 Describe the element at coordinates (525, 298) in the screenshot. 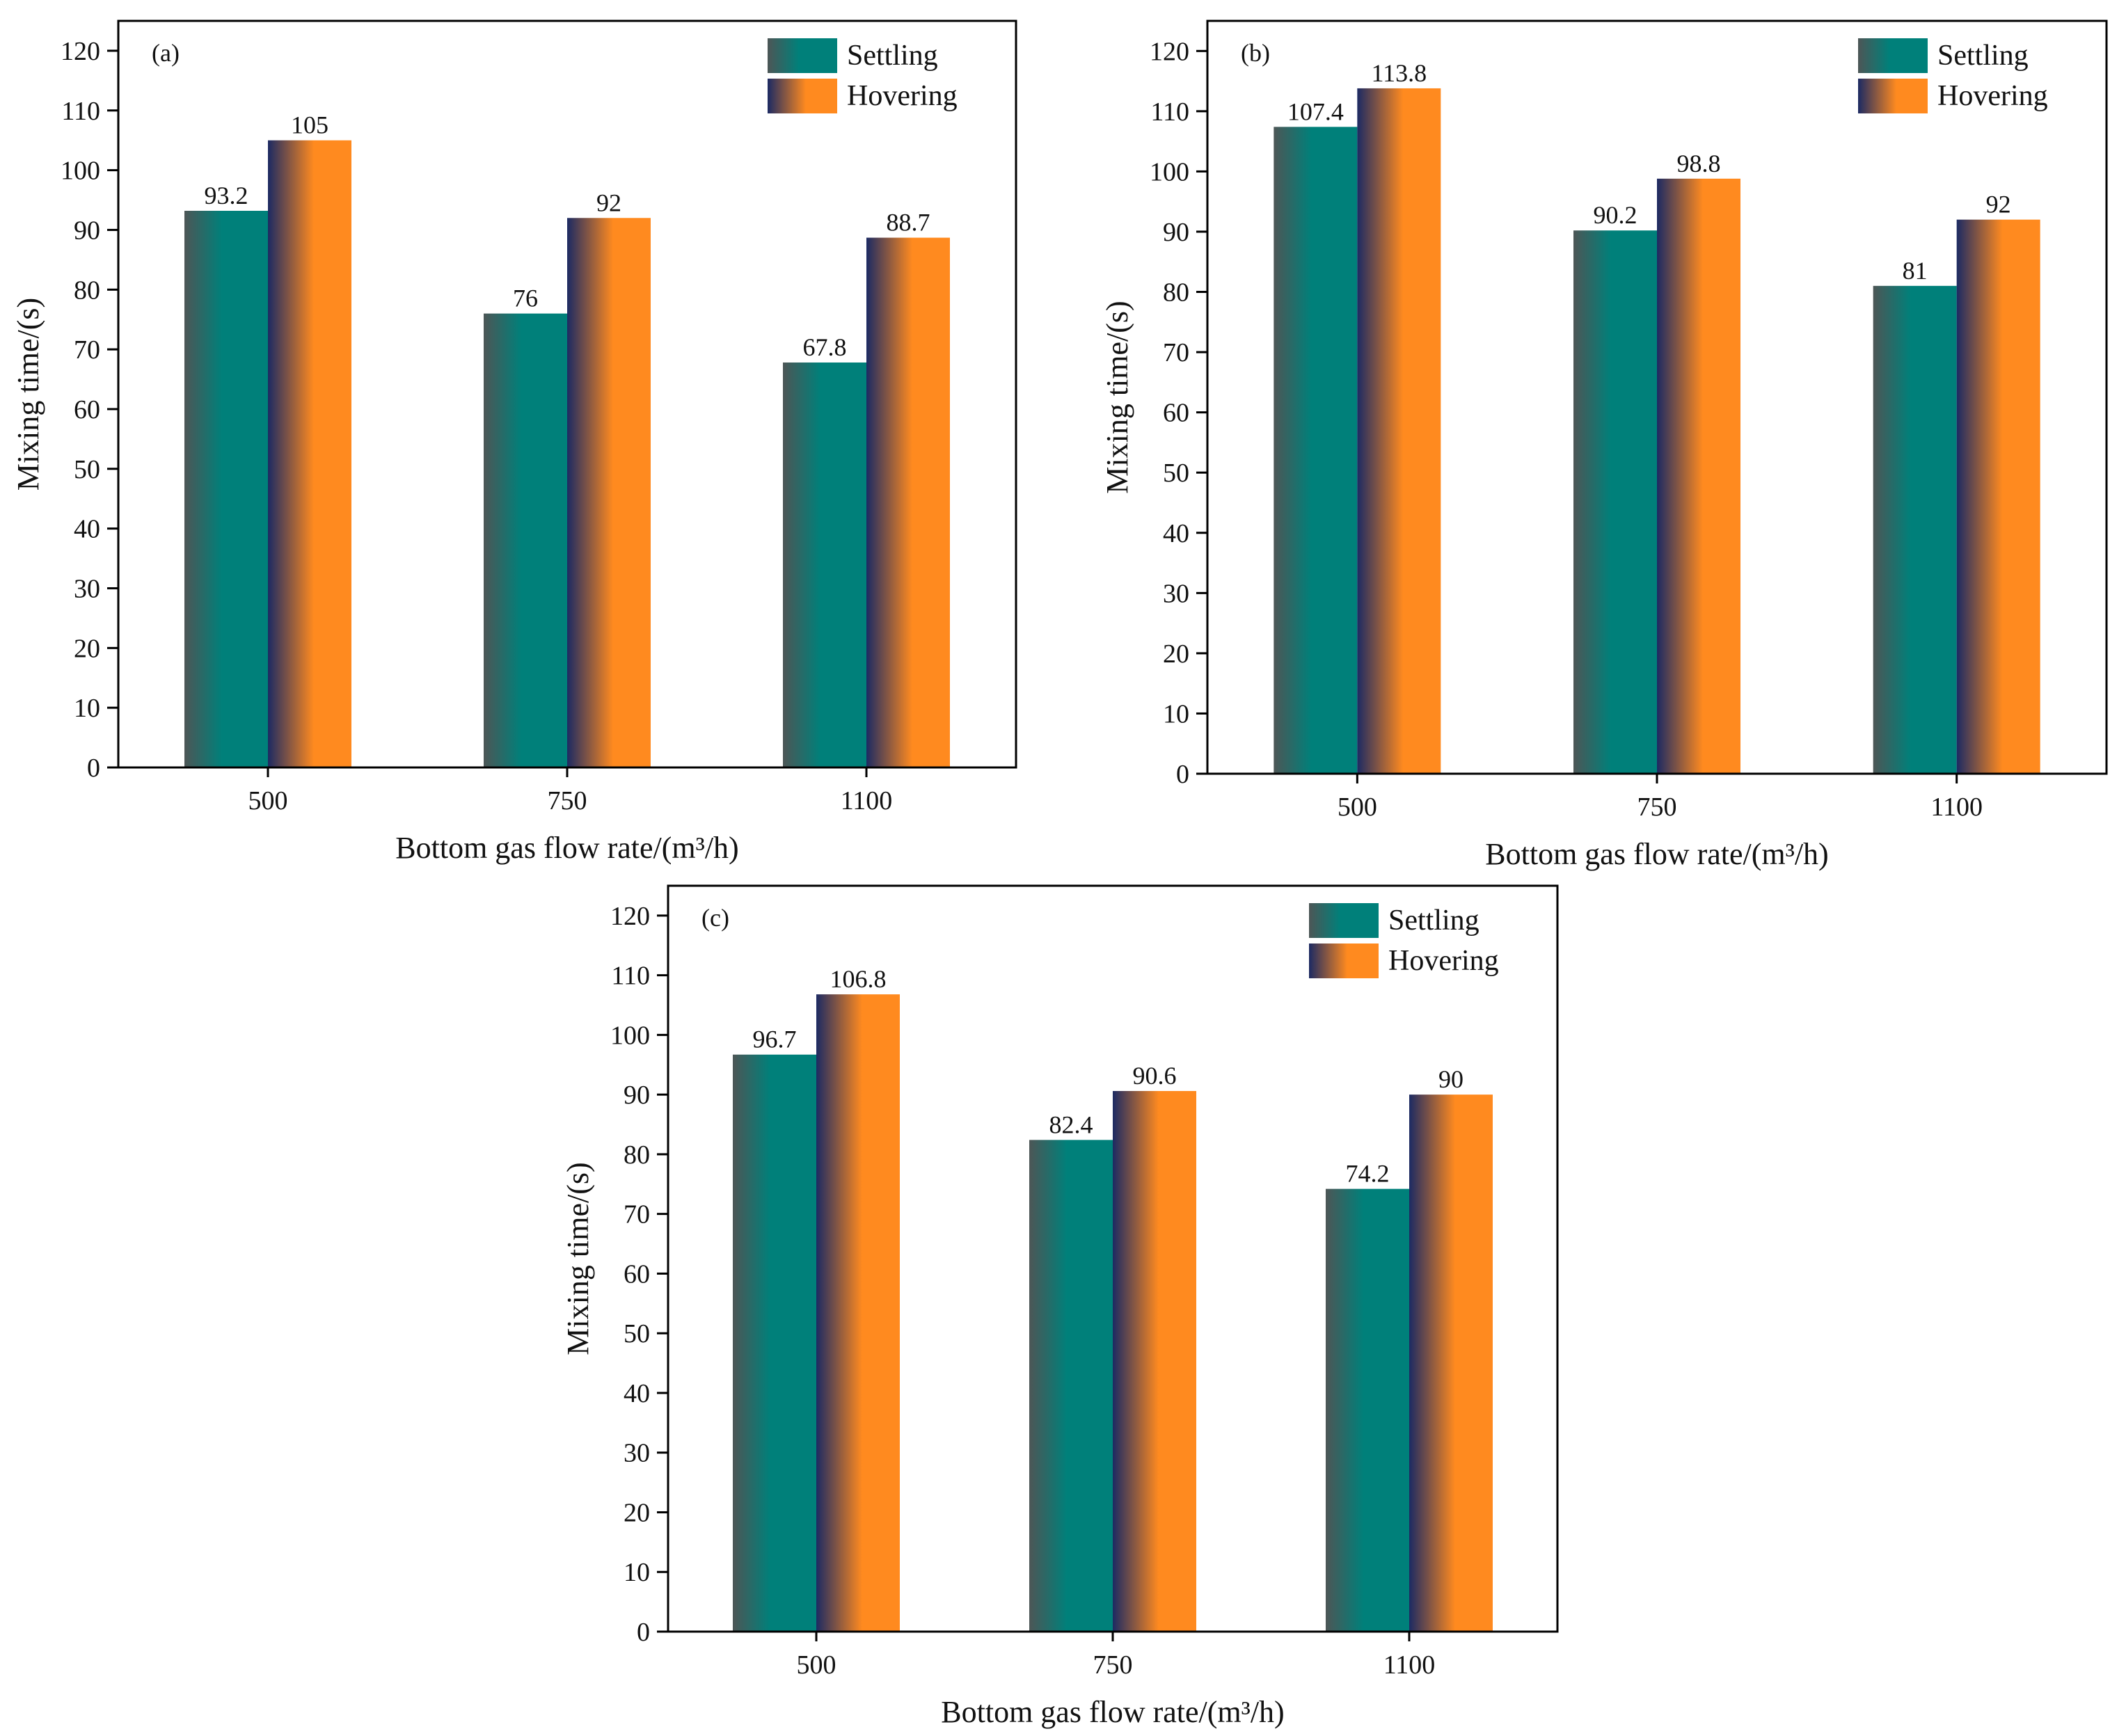

I see `data-label-settling-750: 76` at that location.